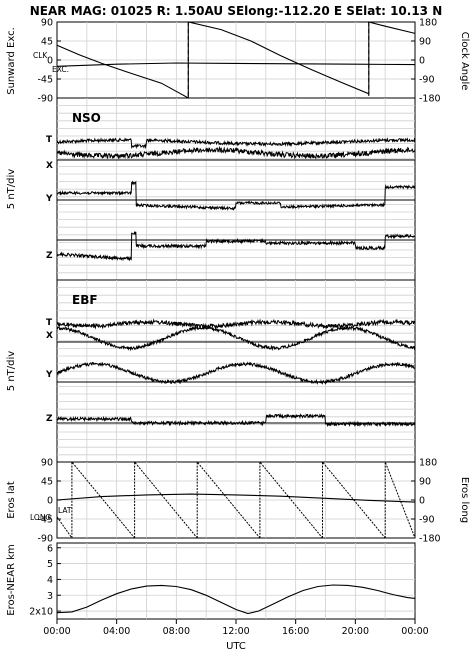  What do you see at coordinates (236, 246) in the screenshot?
I see `nso-z-trace` at bounding box center [236, 246].